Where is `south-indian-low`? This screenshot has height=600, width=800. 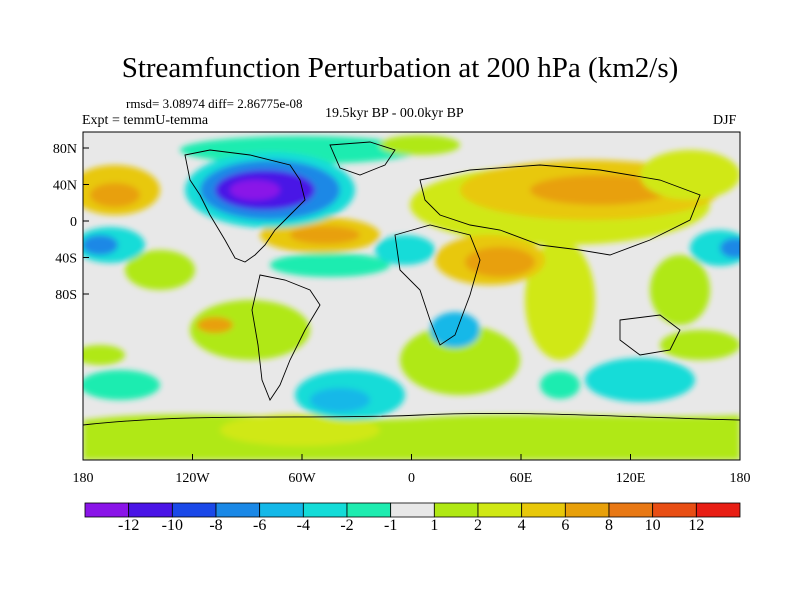
south-indian-low is located at coordinates (560, 385).